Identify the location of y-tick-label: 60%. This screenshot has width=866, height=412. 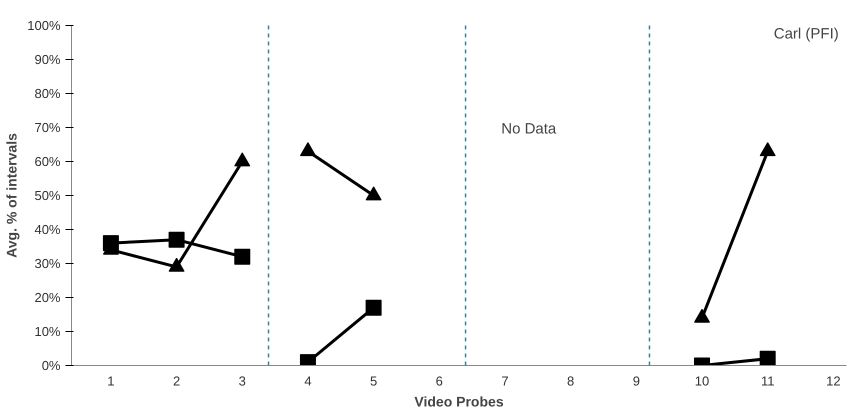
(47, 161).